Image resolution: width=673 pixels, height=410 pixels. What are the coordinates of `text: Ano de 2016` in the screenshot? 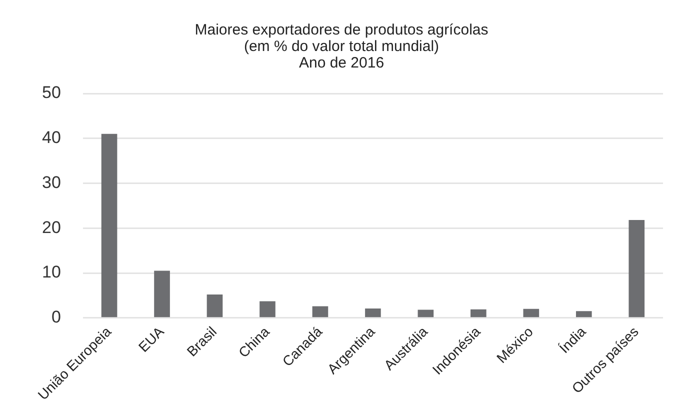 It's located at (341, 63).